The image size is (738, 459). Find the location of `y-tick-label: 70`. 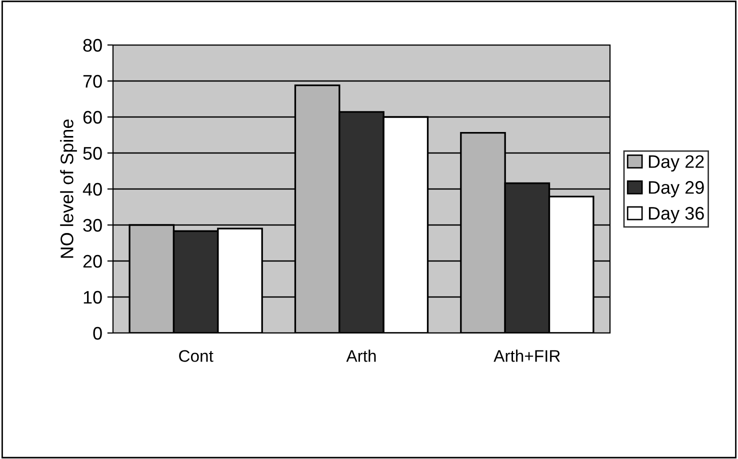

y-tick-label: 70 is located at coordinates (92, 81).